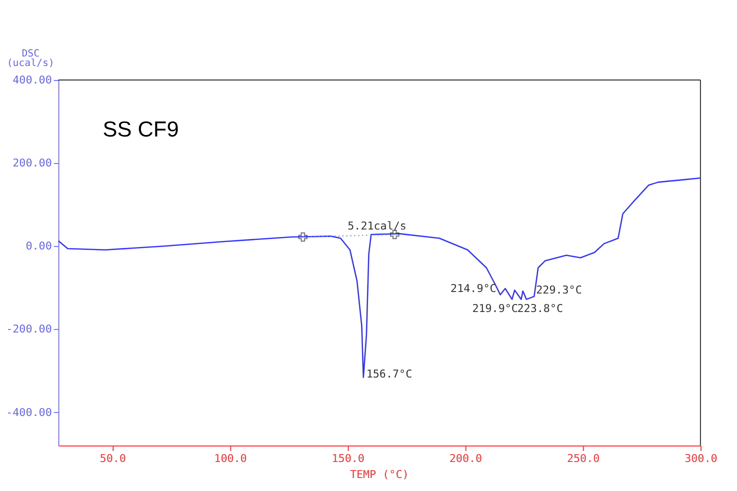 This screenshot has width=737, height=491. I want to click on y-axis-title: DSC (ucal/s), so click(30, 59).